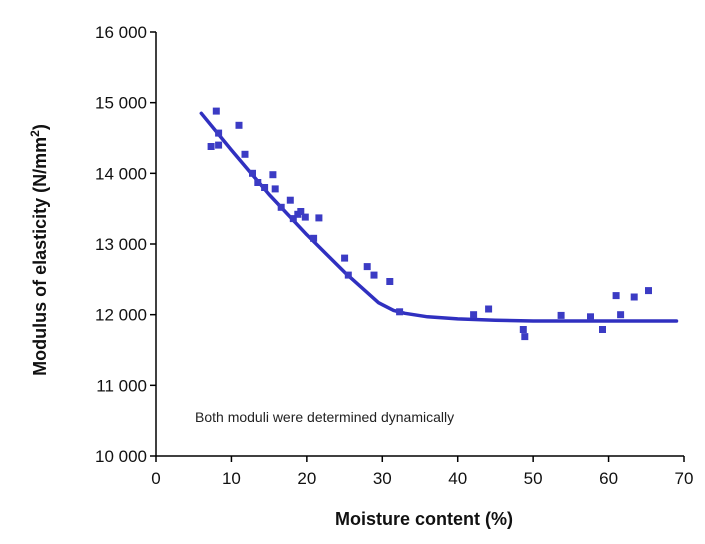 The image size is (705, 544). What do you see at coordinates (121, 173) in the screenshot?
I see `y-tick-label: 14 000` at bounding box center [121, 173].